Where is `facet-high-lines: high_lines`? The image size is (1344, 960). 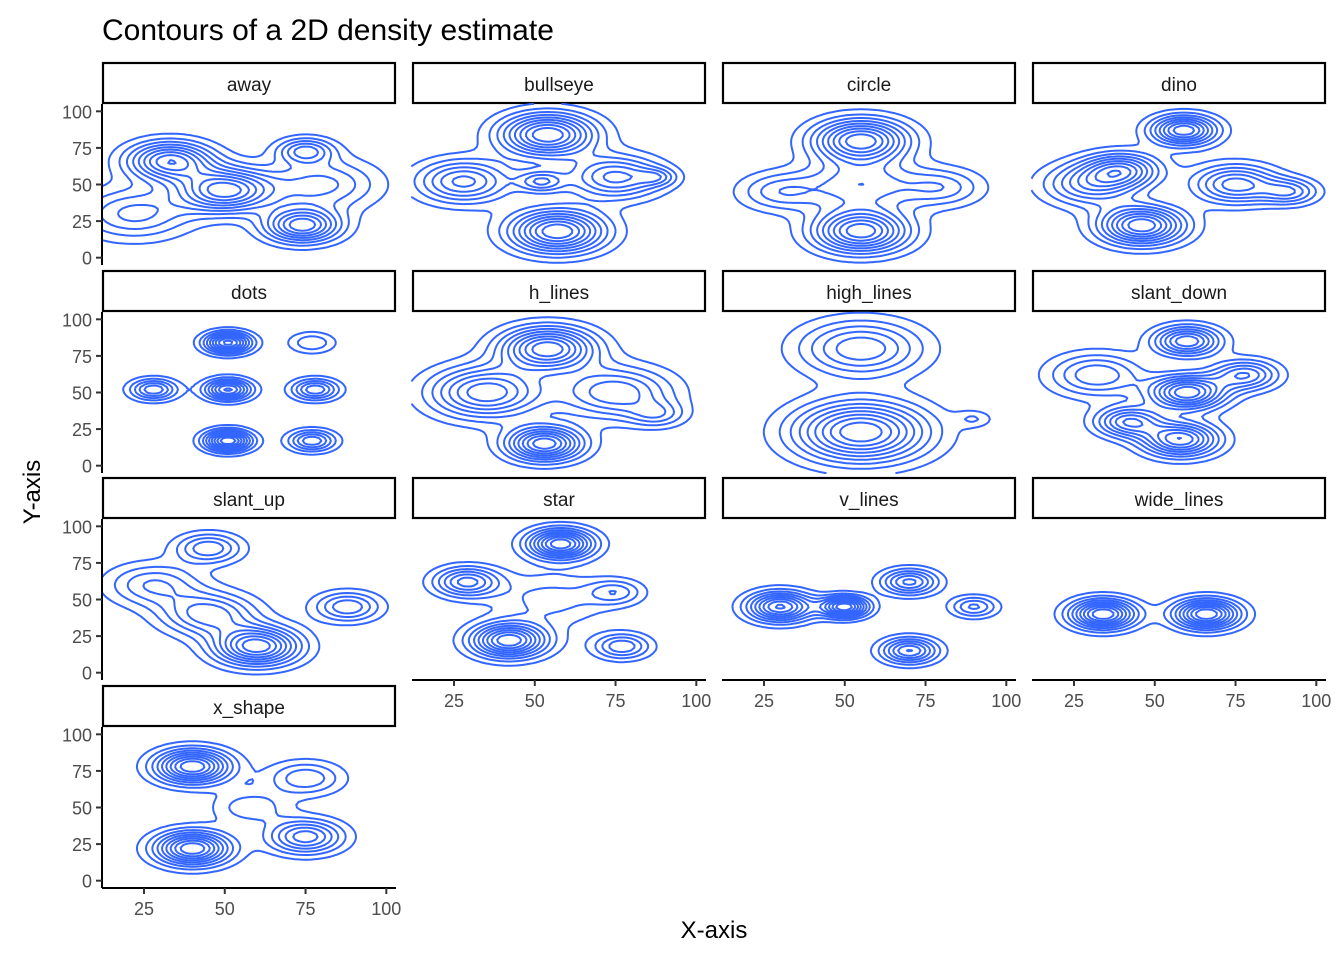 facet-high-lines: high_lines is located at coordinates (869, 371).